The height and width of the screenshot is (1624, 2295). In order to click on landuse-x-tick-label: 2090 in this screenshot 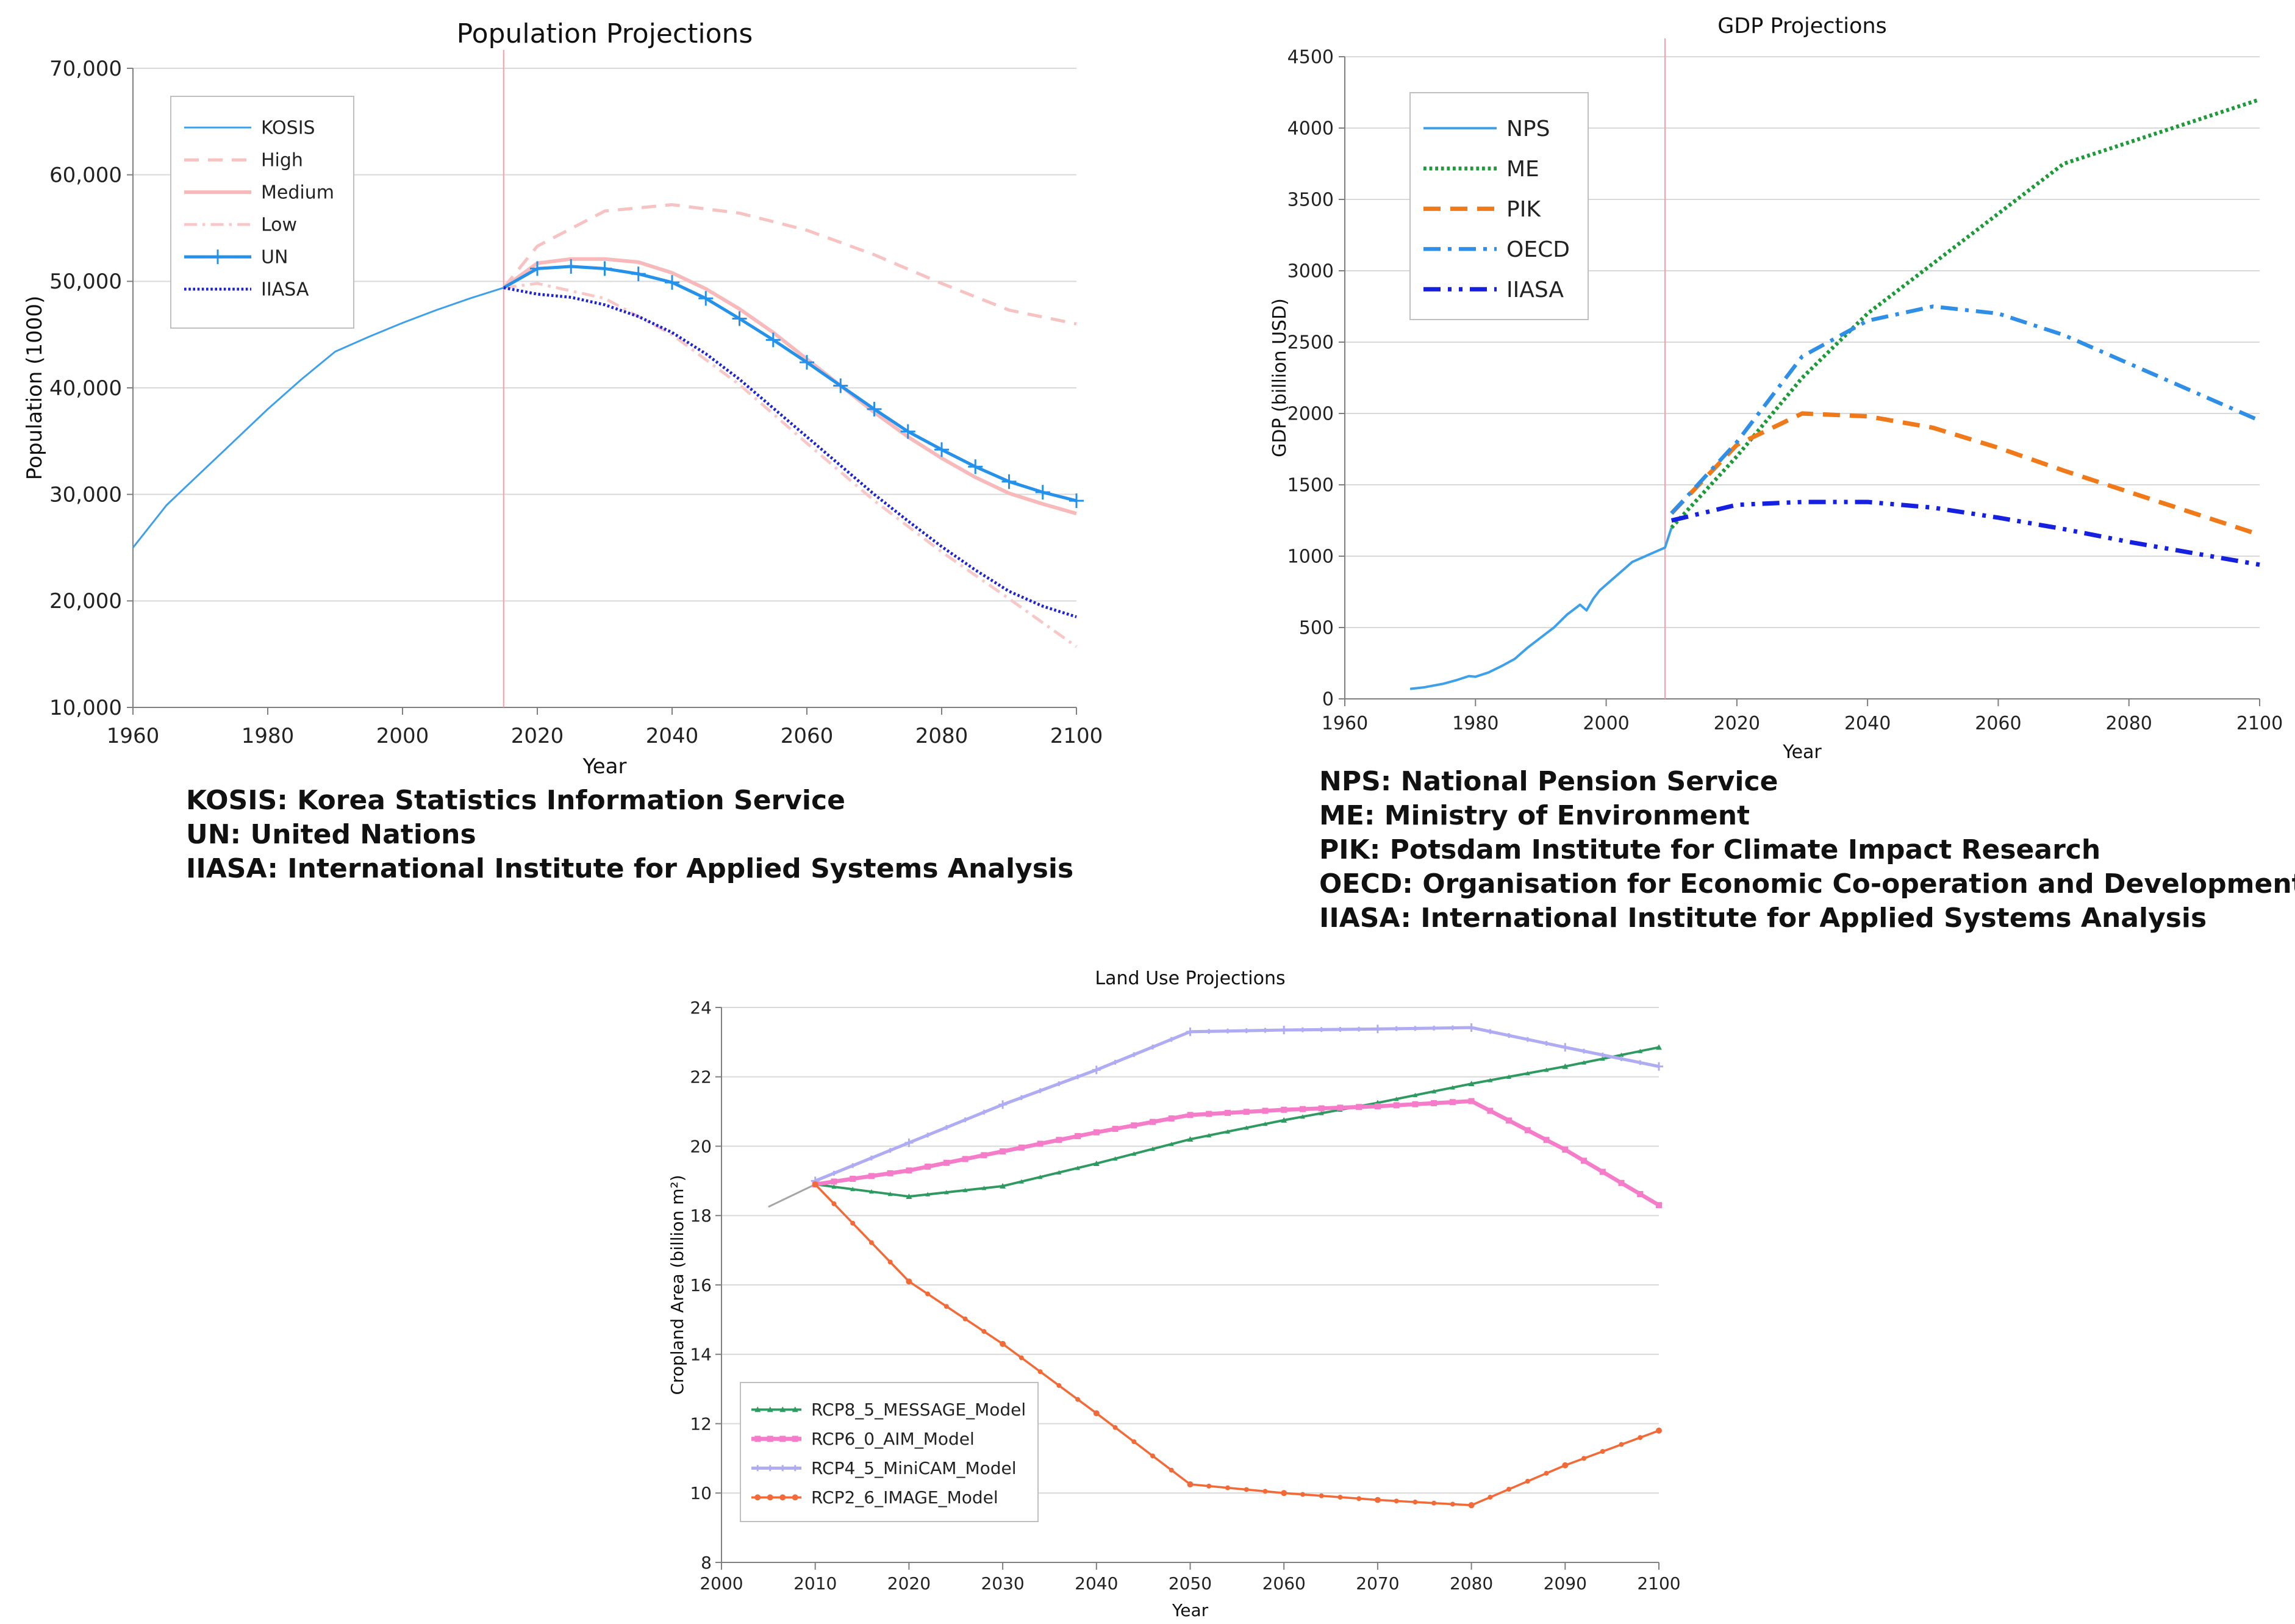, I will do `click(1565, 1584)`.